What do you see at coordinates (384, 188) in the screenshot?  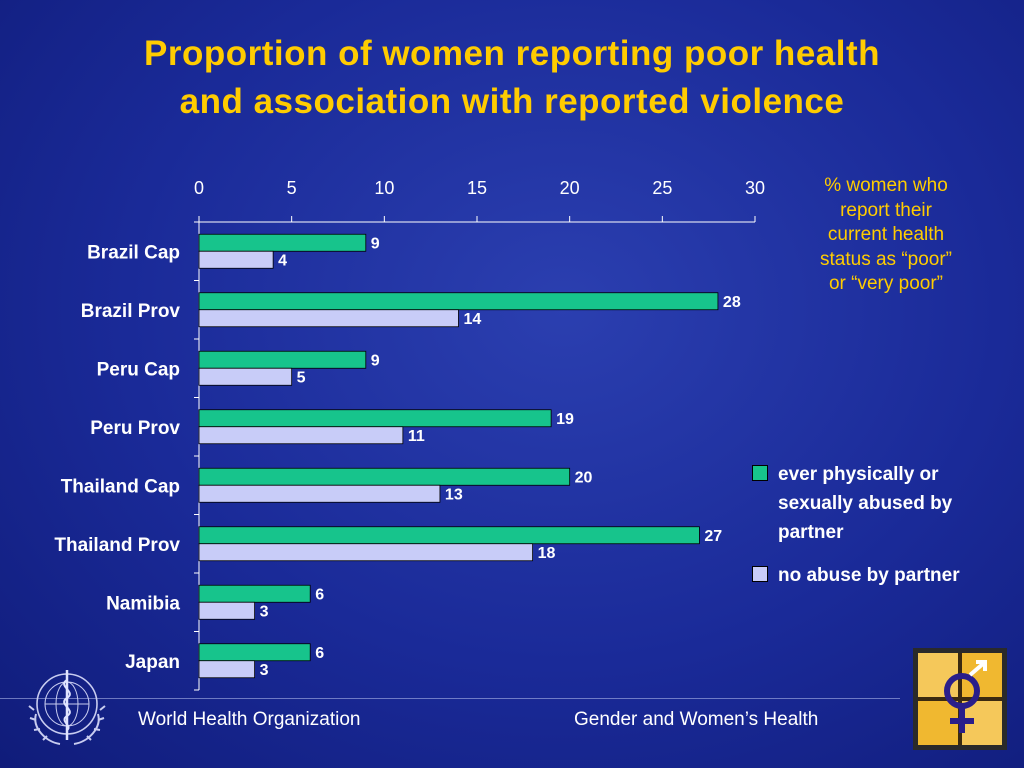 I see `x-tick-label: 10` at bounding box center [384, 188].